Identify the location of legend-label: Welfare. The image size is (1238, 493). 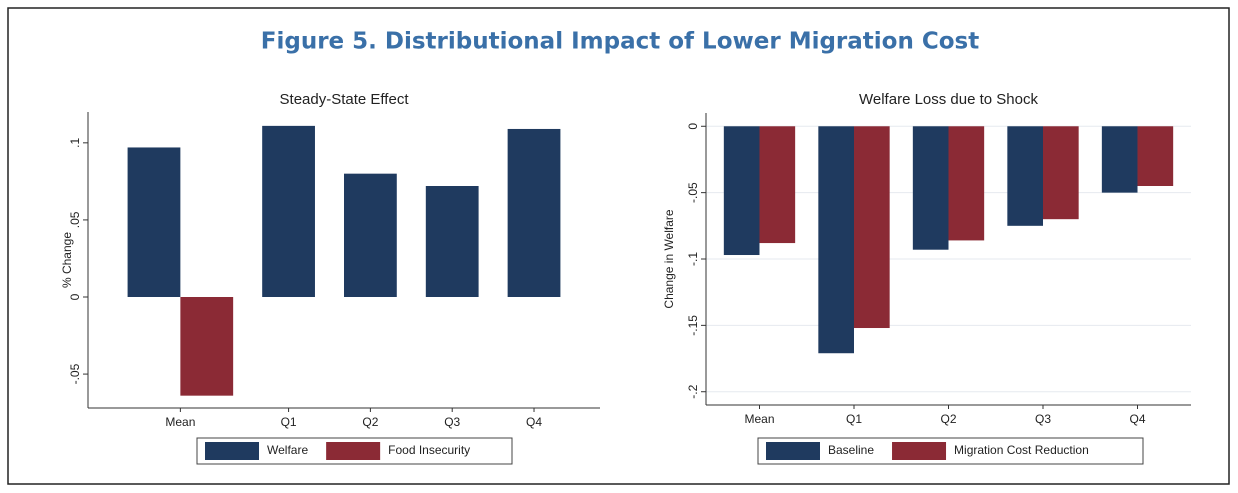
(287, 450).